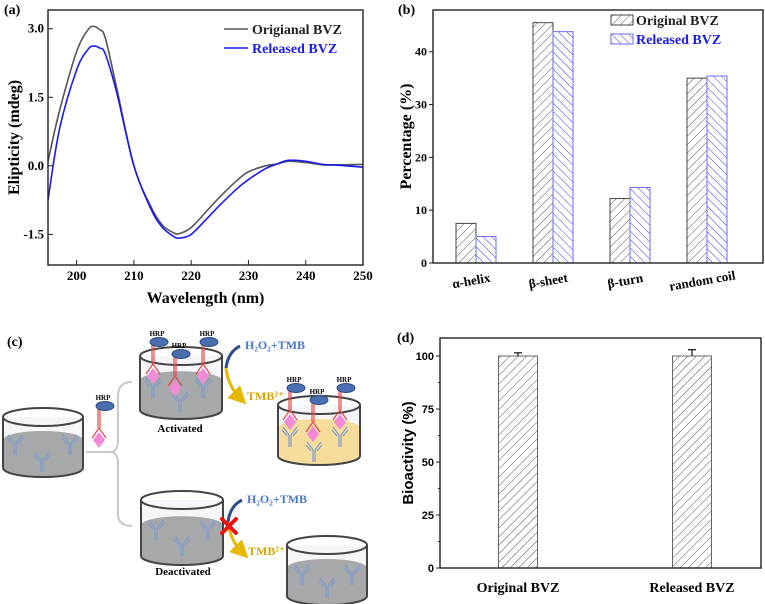 Image resolution: width=765 pixels, height=604 pixels. Describe the element at coordinates (14, 137) in the screenshot. I see `y-axis-title: Elipticity (mdeg)` at that location.